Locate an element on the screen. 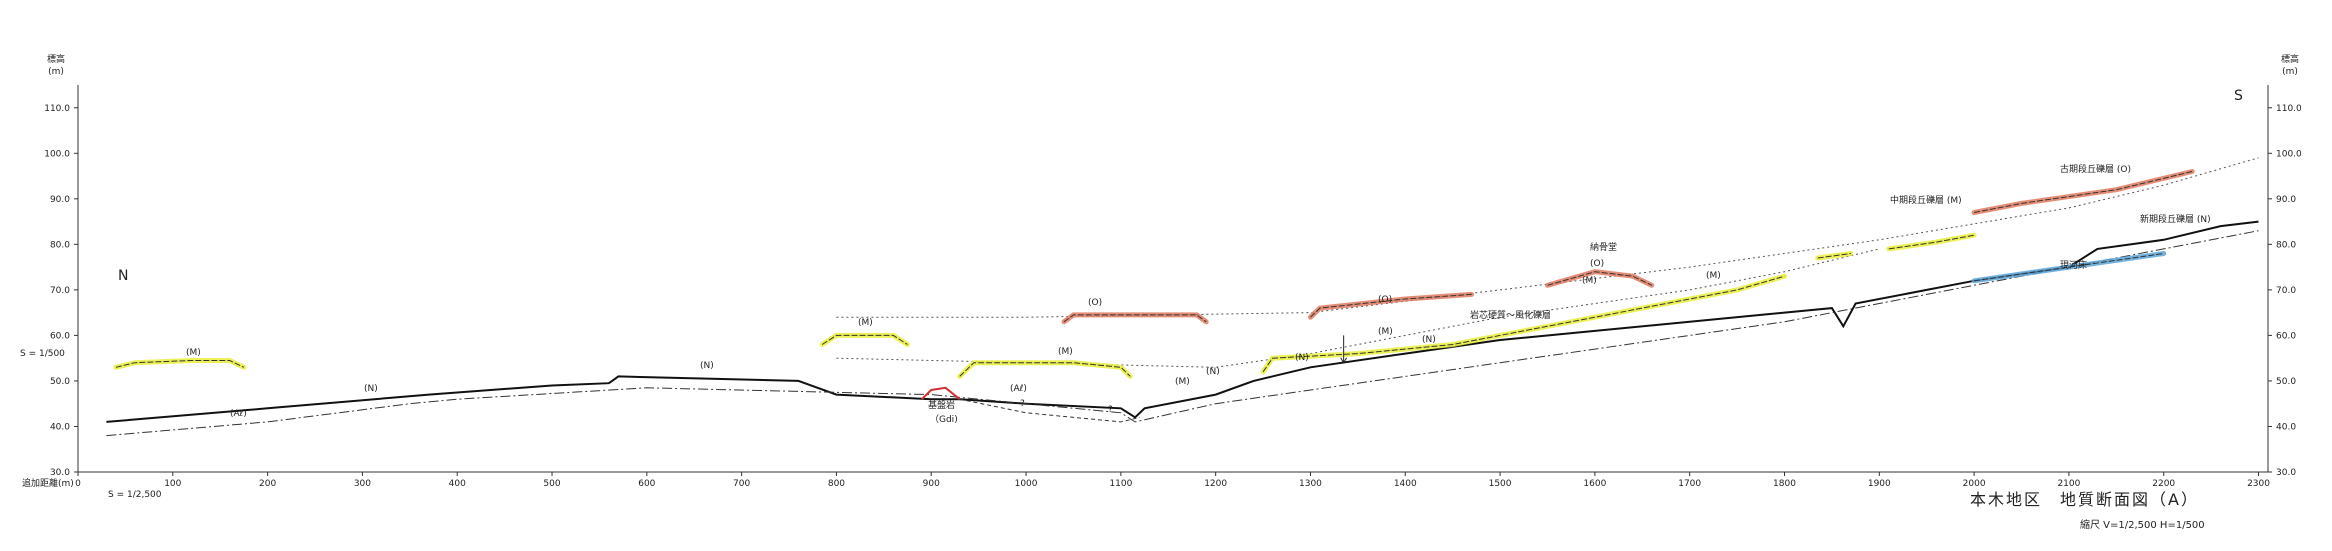 The width and height of the screenshot is (2332, 551). label-bedrock: 基盤岩 is located at coordinates (941, 405).